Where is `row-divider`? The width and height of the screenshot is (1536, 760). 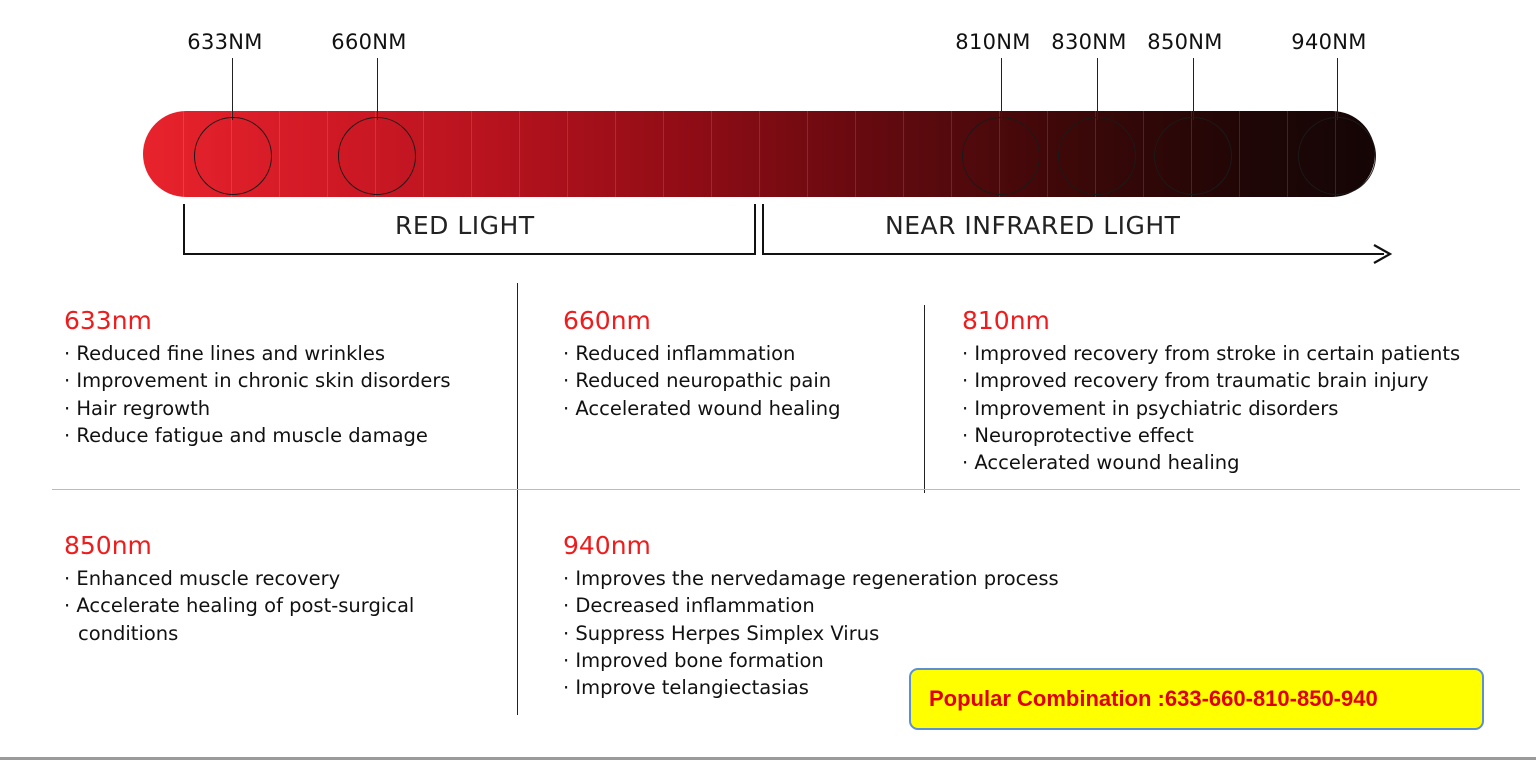 row-divider is located at coordinates (786, 489).